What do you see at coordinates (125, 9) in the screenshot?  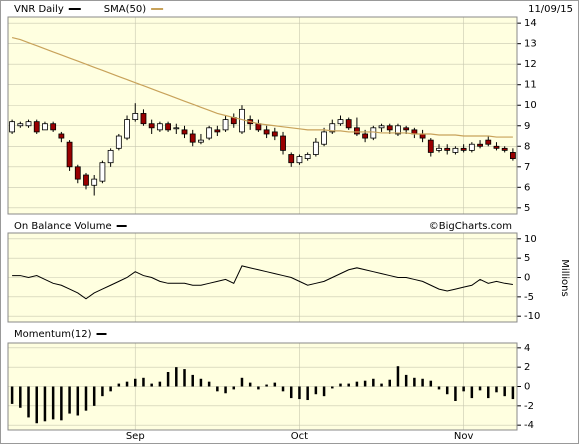 I see `legend-label: SMA(50)` at bounding box center [125, 9].